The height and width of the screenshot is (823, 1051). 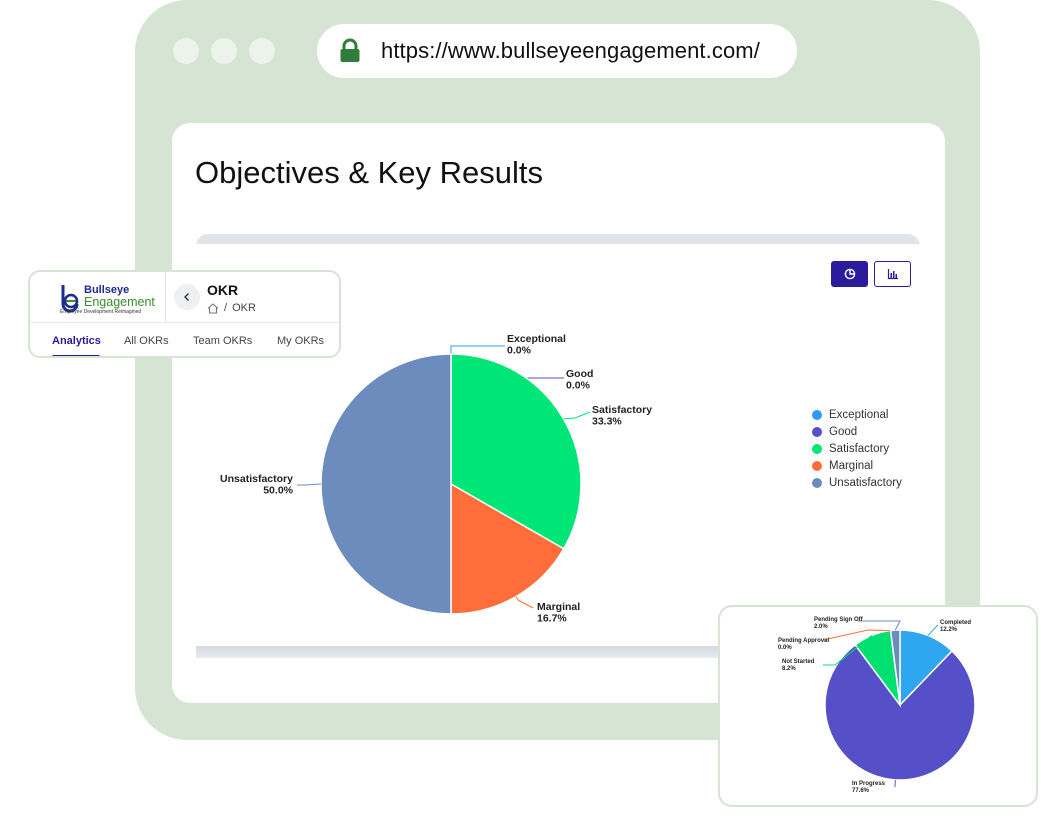 I want to click on page-title: Objectives & Key Results, so click(x=369, y=172).